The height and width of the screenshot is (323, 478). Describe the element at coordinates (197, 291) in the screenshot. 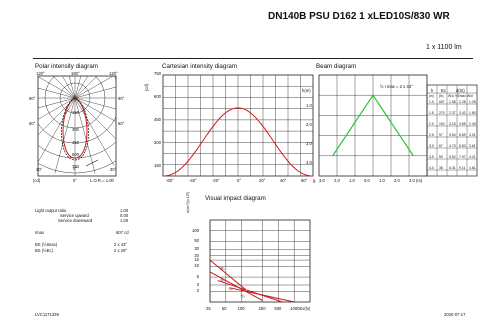

I see `visual-ytick: 2` at that location.